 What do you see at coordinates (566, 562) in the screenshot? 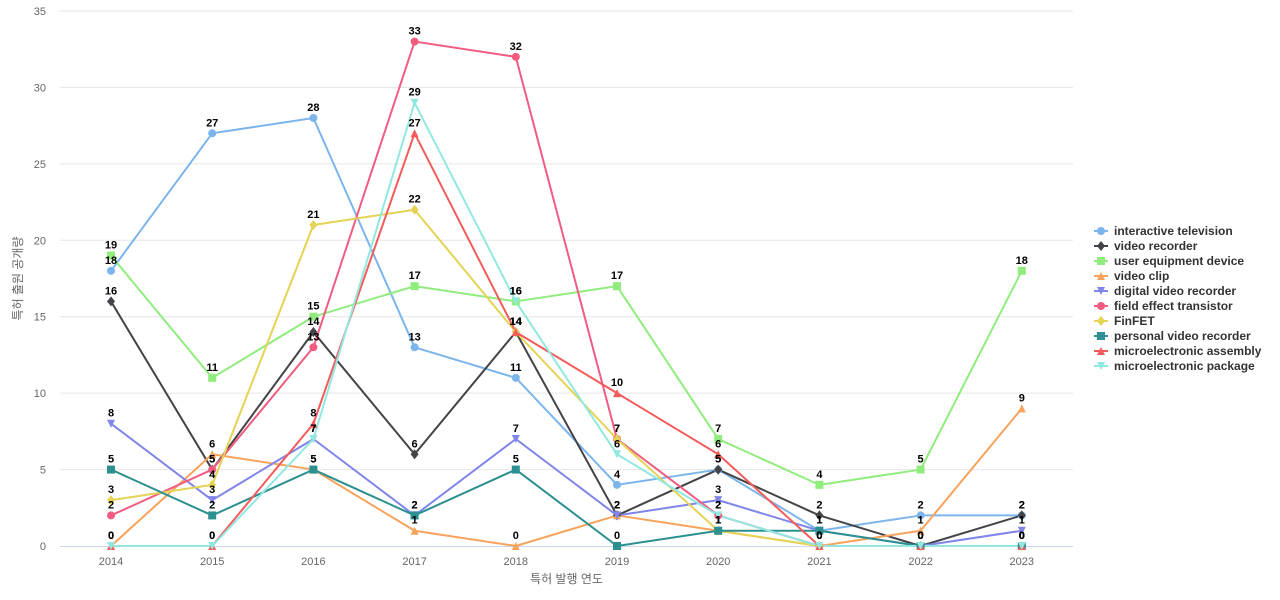
I see `x-axis-ticks: 2014 2015 2016 2017 2018 2019 2020 2021 2022 2023` at bounding box center [566, 562].